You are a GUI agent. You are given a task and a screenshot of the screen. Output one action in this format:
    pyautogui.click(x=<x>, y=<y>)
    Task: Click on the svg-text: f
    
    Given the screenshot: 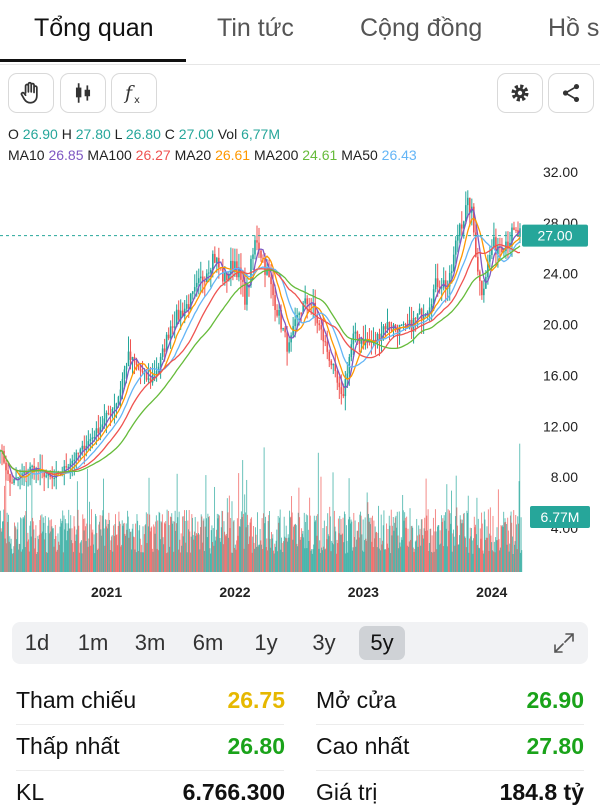 What is the action you would take?
    pyautogui.click(x=129, y=93)
    